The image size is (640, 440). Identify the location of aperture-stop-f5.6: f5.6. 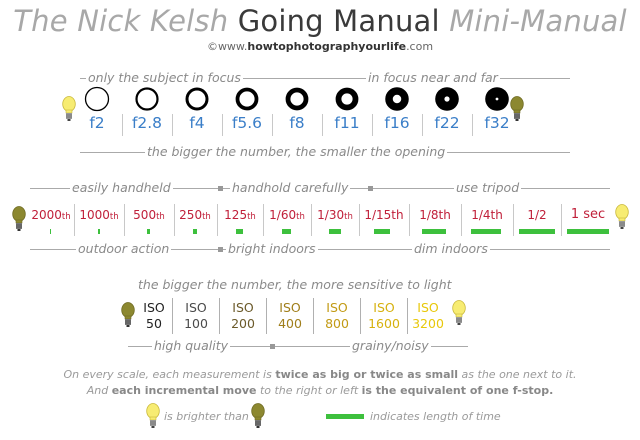
(247, 109).